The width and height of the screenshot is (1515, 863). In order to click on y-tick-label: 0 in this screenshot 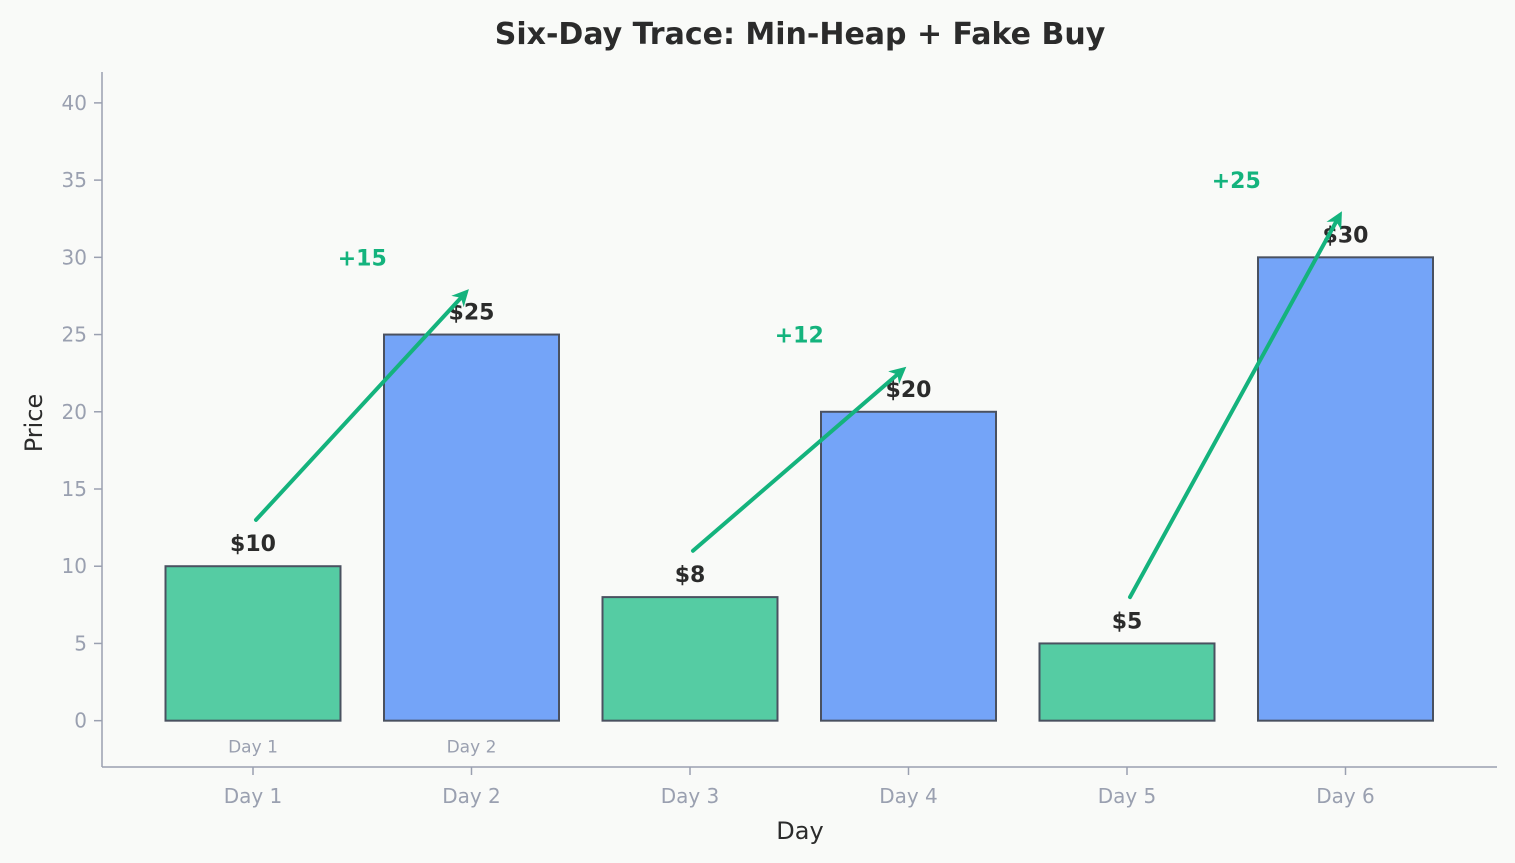, I will do `click(80, 721)`.